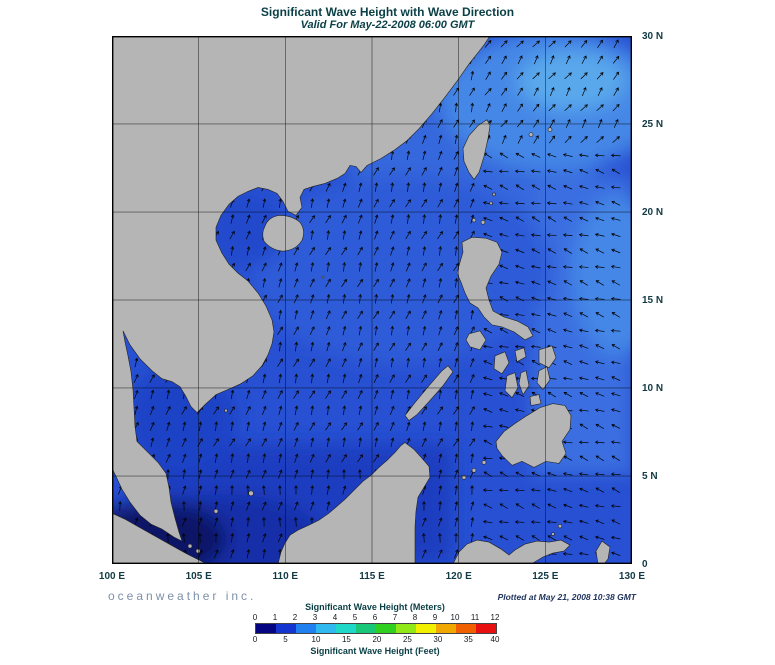 This screenshot has width=775, height=665. What do you see at coordinates (395, 617) in the screenshot?
I see `meters-tick: 7` at bounding box center [395, 617].